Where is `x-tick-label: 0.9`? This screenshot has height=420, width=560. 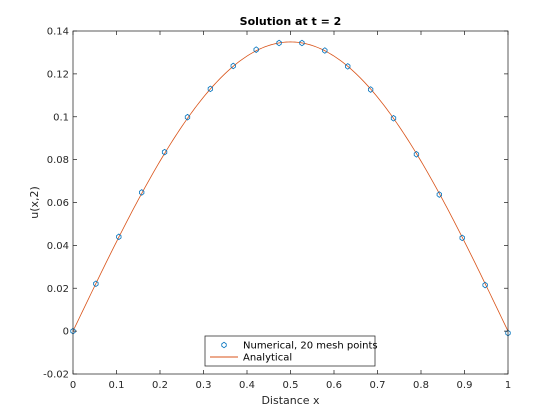
x-tick-label: 0.9 is located at coordinates (465, 385).